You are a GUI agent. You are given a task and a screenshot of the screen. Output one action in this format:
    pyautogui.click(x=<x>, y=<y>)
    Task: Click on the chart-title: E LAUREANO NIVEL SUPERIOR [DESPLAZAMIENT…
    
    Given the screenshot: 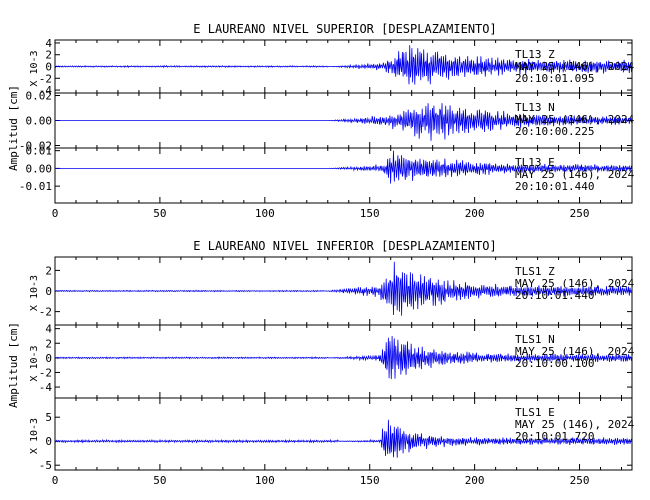 What is the action you would take?
    pyautogui.click(x=344, y=29)
    